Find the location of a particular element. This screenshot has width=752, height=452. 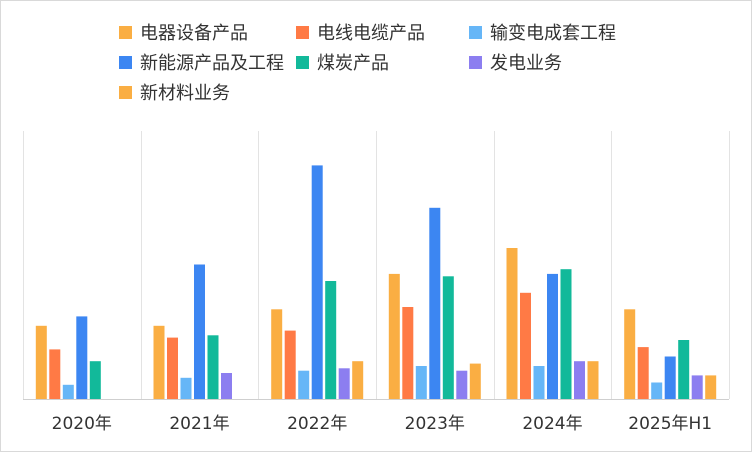

legend-item-power-generation: 发电业务 is located at coordinates (515, 62).